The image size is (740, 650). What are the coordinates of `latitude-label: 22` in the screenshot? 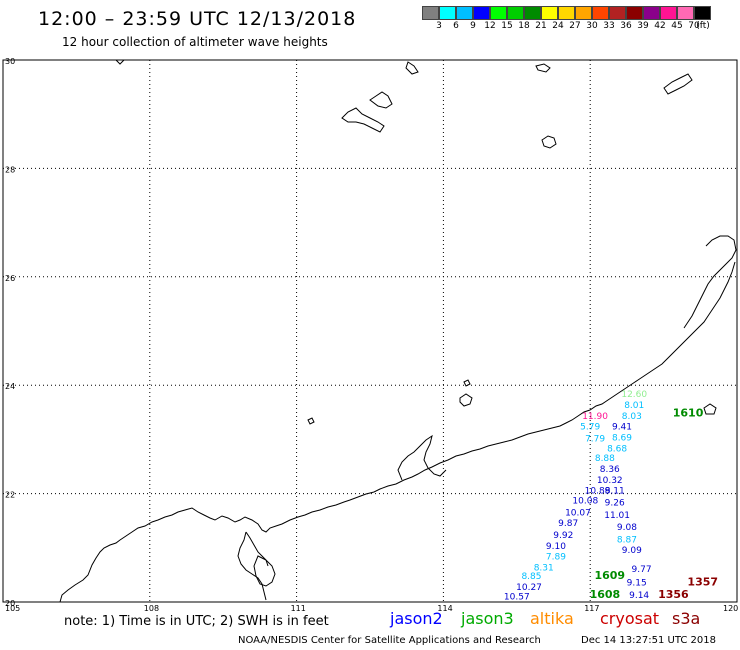 It's located at (10, 495).